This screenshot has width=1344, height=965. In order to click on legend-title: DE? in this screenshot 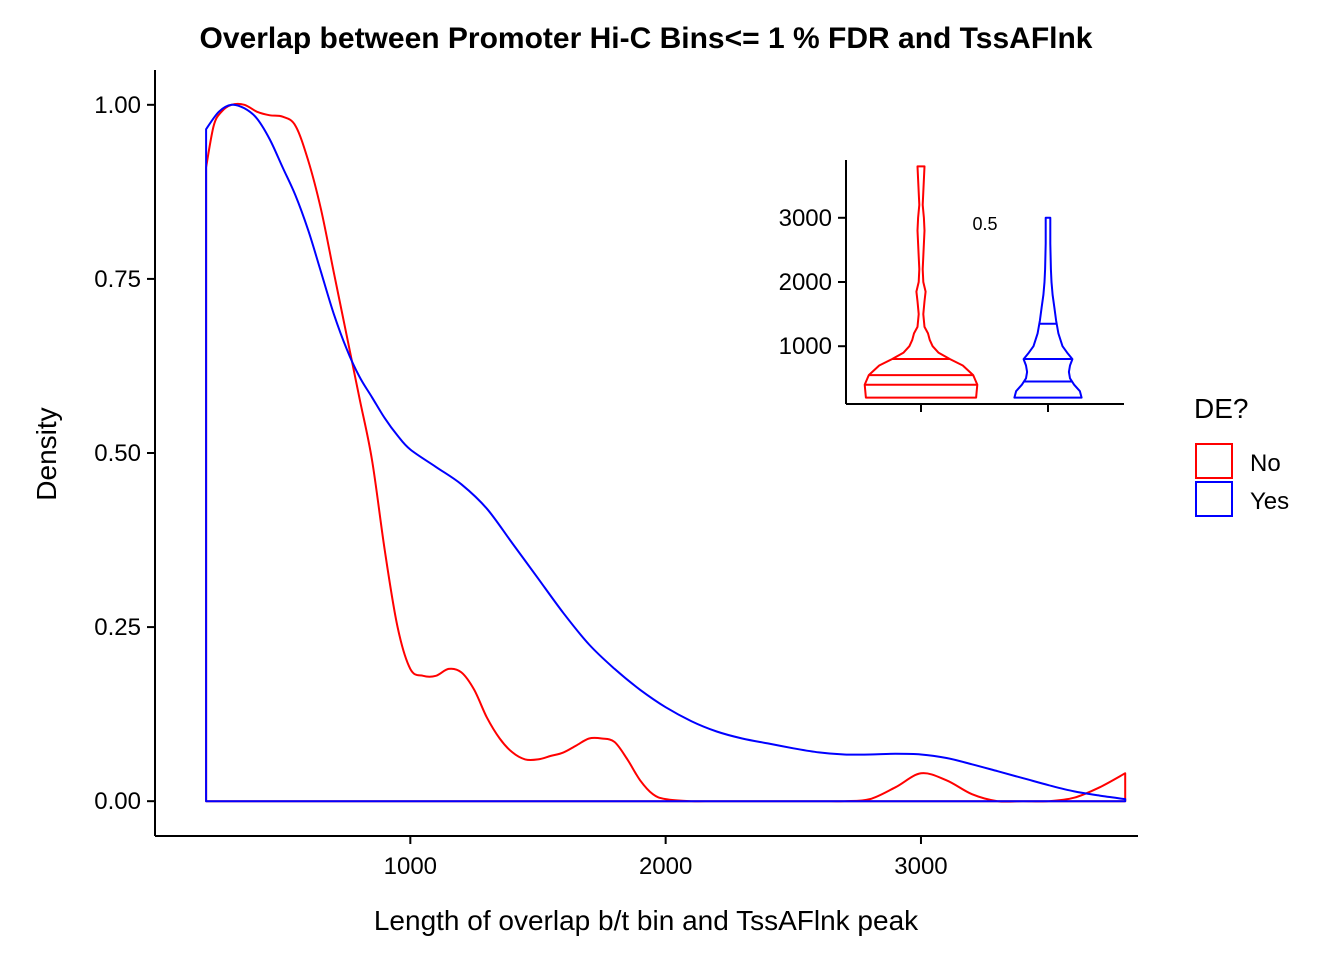, I will do `click(1221, 408)`.